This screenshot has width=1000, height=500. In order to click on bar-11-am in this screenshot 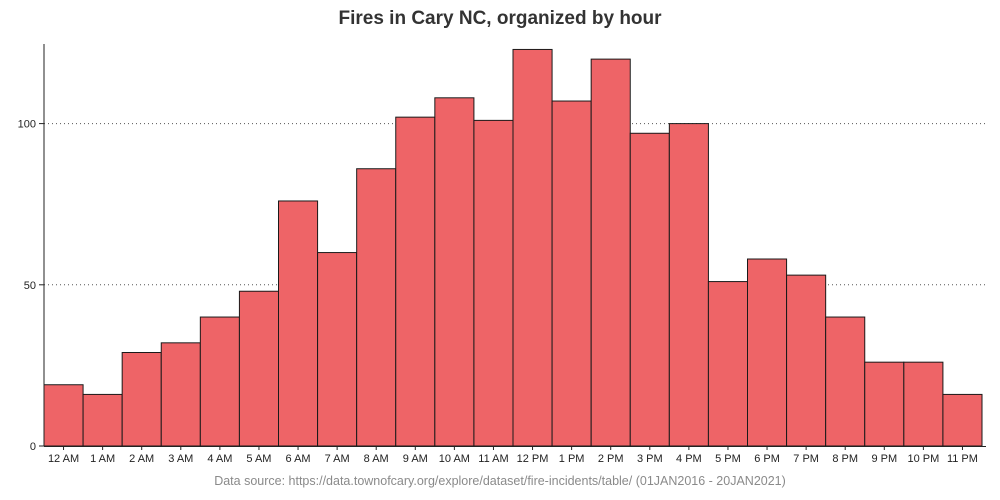, I will do `click(493, 283)`.